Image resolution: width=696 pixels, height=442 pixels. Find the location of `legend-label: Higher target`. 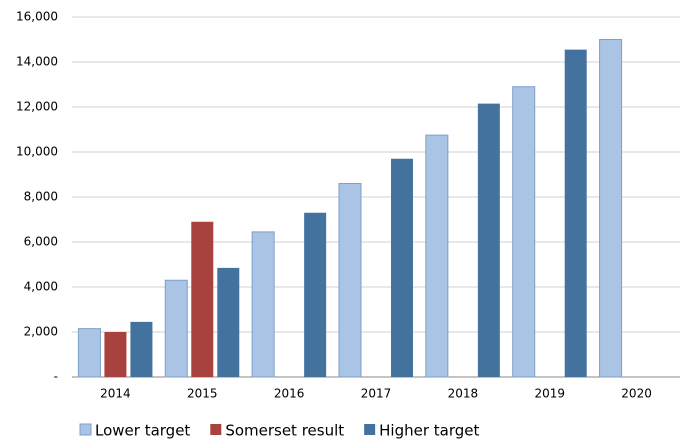

legend-label: Higher target is located at coordinates (429, 431).